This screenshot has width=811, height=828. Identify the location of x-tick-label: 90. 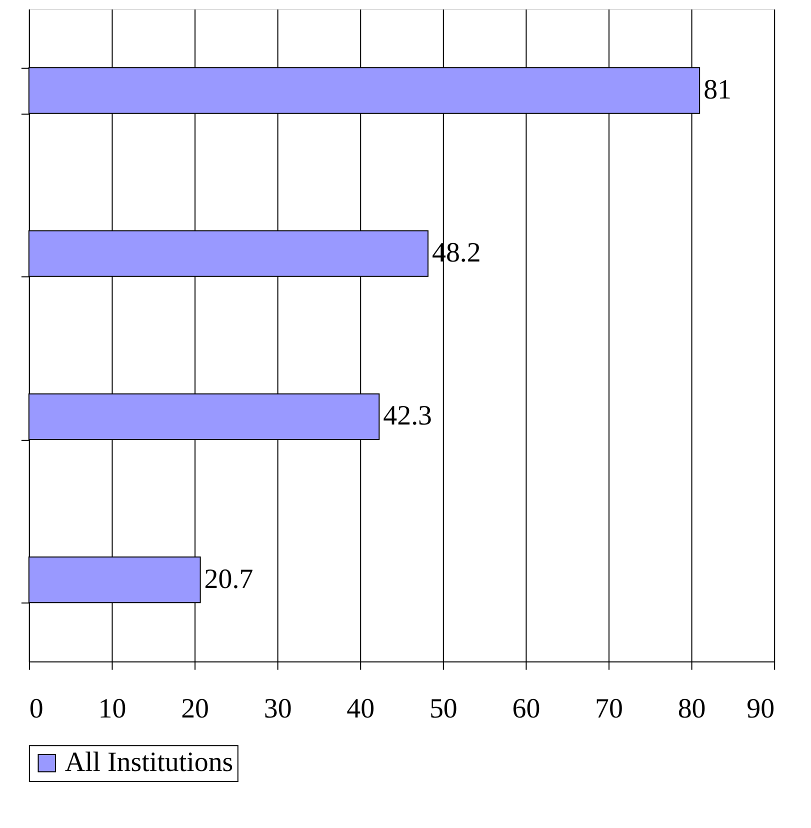
(760, 709).